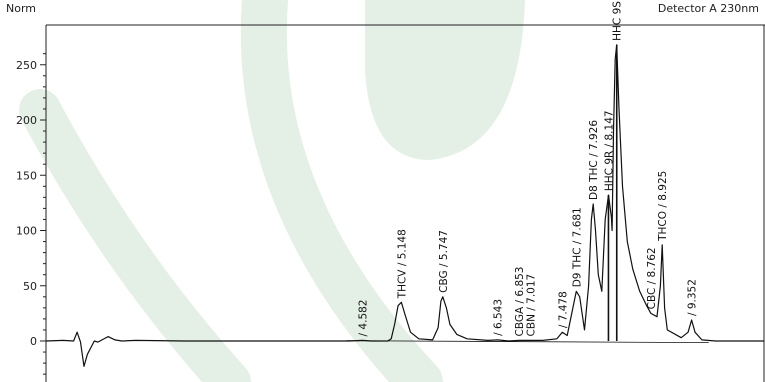 Image resolution: width=765 pixels, height=382 pixels. Describe the element at coordinates (609, 150) in the screenshot. I see `peak-label: HHC 9R / 8.147` at that location.